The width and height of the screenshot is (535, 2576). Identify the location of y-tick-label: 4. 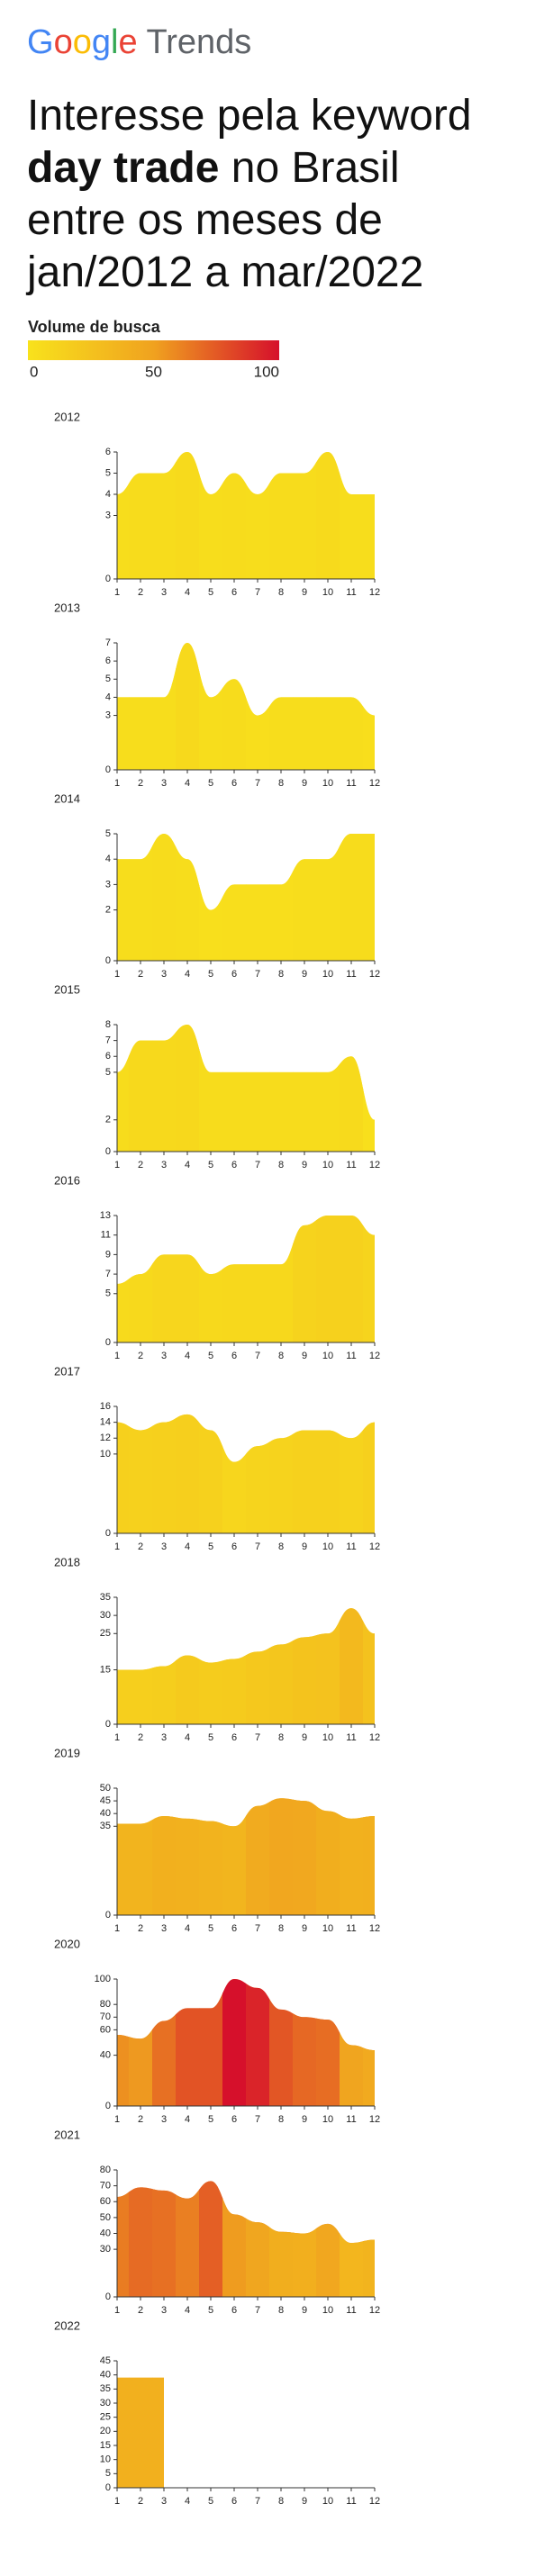
(108, 859).